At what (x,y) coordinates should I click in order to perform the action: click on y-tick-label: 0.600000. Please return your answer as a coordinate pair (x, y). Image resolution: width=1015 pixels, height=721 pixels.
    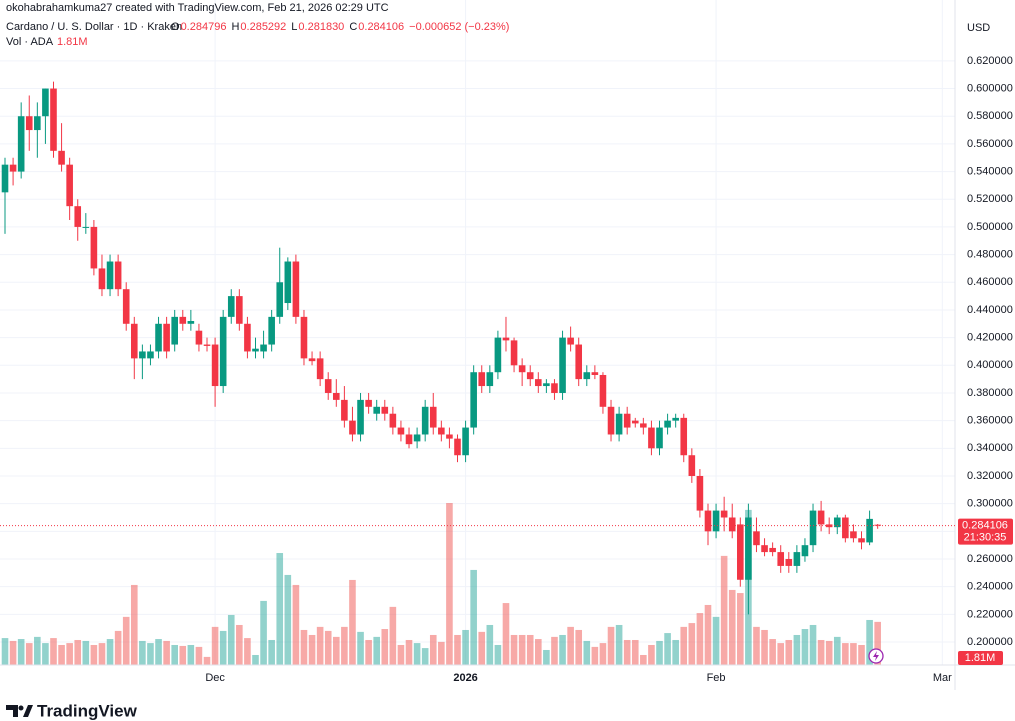
    Looking at the image, I should click on (990, 88).